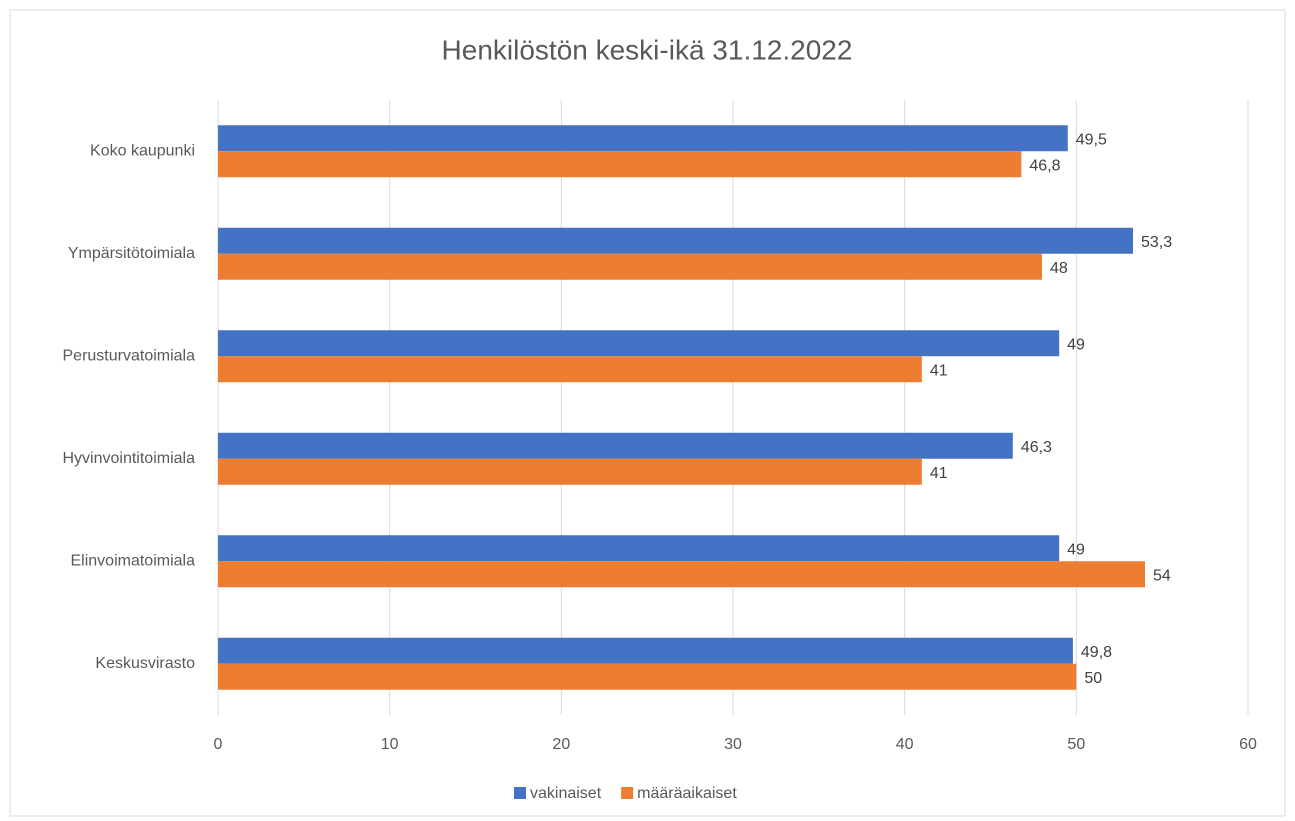 This screenshot has height=821, width=1295. Describe the element at coordinates (390, 744) in the screenshot. I see `x-tick-label: 10` at that location.